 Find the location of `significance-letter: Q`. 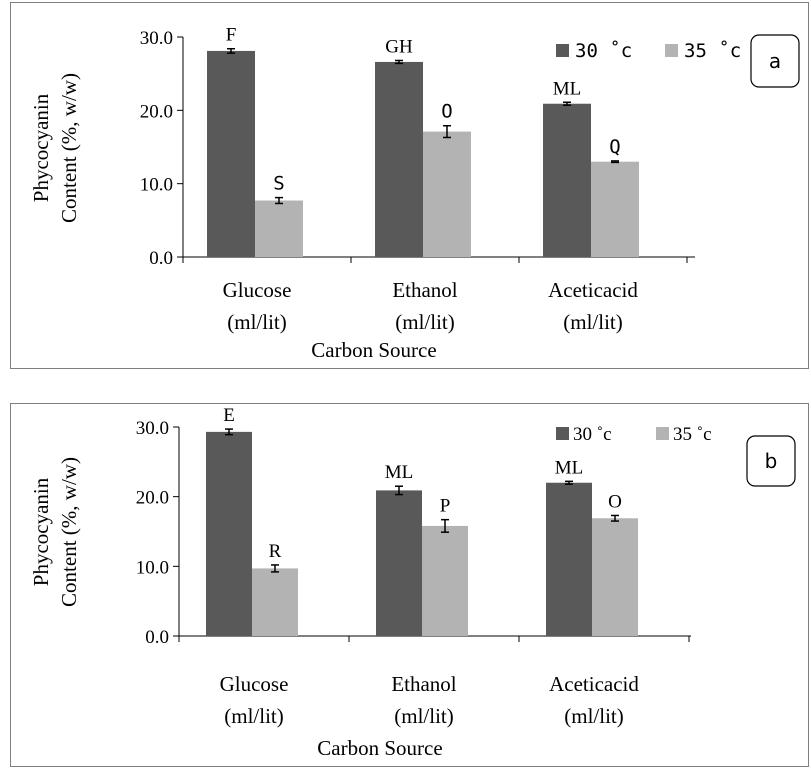

significance-letter: Q is located at coordinates (614, 147).